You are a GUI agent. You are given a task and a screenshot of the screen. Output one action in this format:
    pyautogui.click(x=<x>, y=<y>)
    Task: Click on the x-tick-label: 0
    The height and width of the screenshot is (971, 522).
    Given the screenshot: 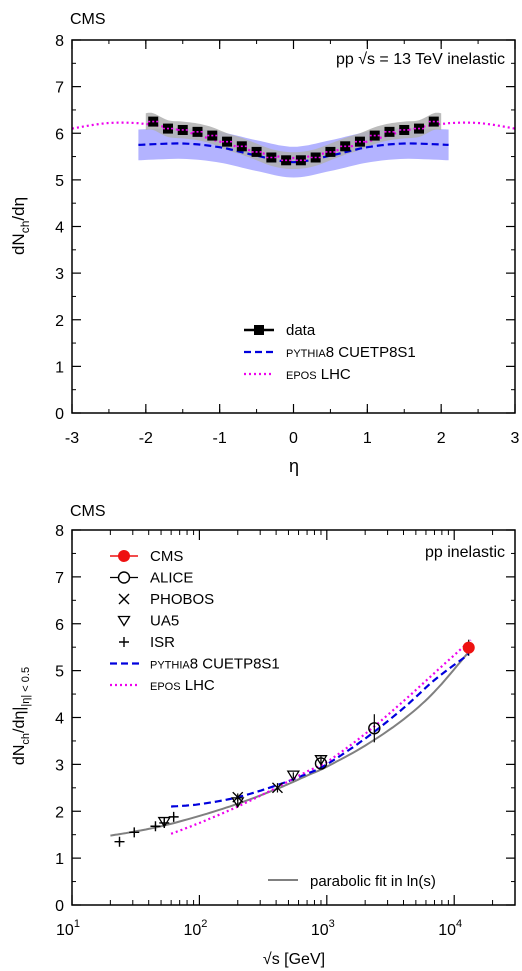 What is the action you would take?
    pyautogui.click(x=293, y=438)
    